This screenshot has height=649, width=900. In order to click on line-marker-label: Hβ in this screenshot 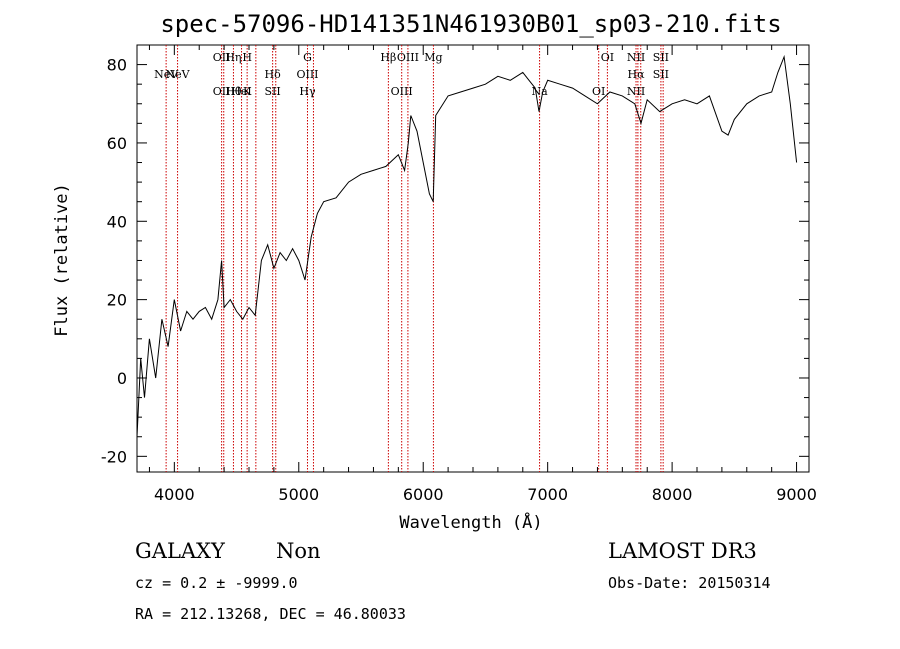, I will do `click(388, 57)`.